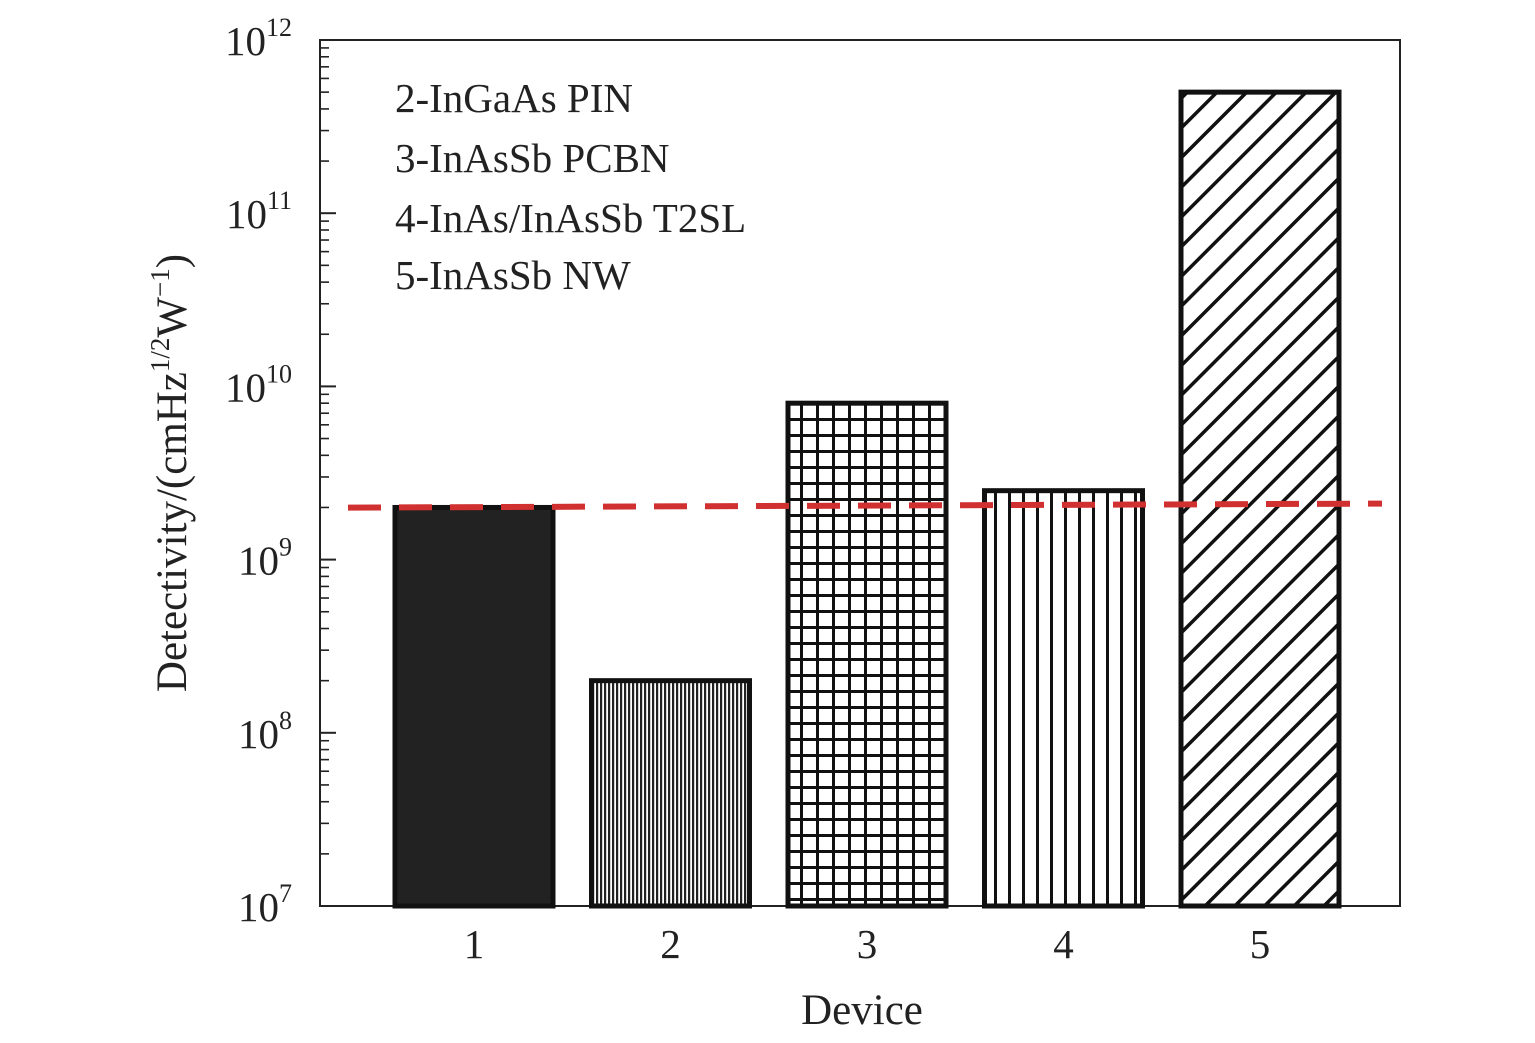  I want to click on y-tick-exponent: 10, so click(279, 373).